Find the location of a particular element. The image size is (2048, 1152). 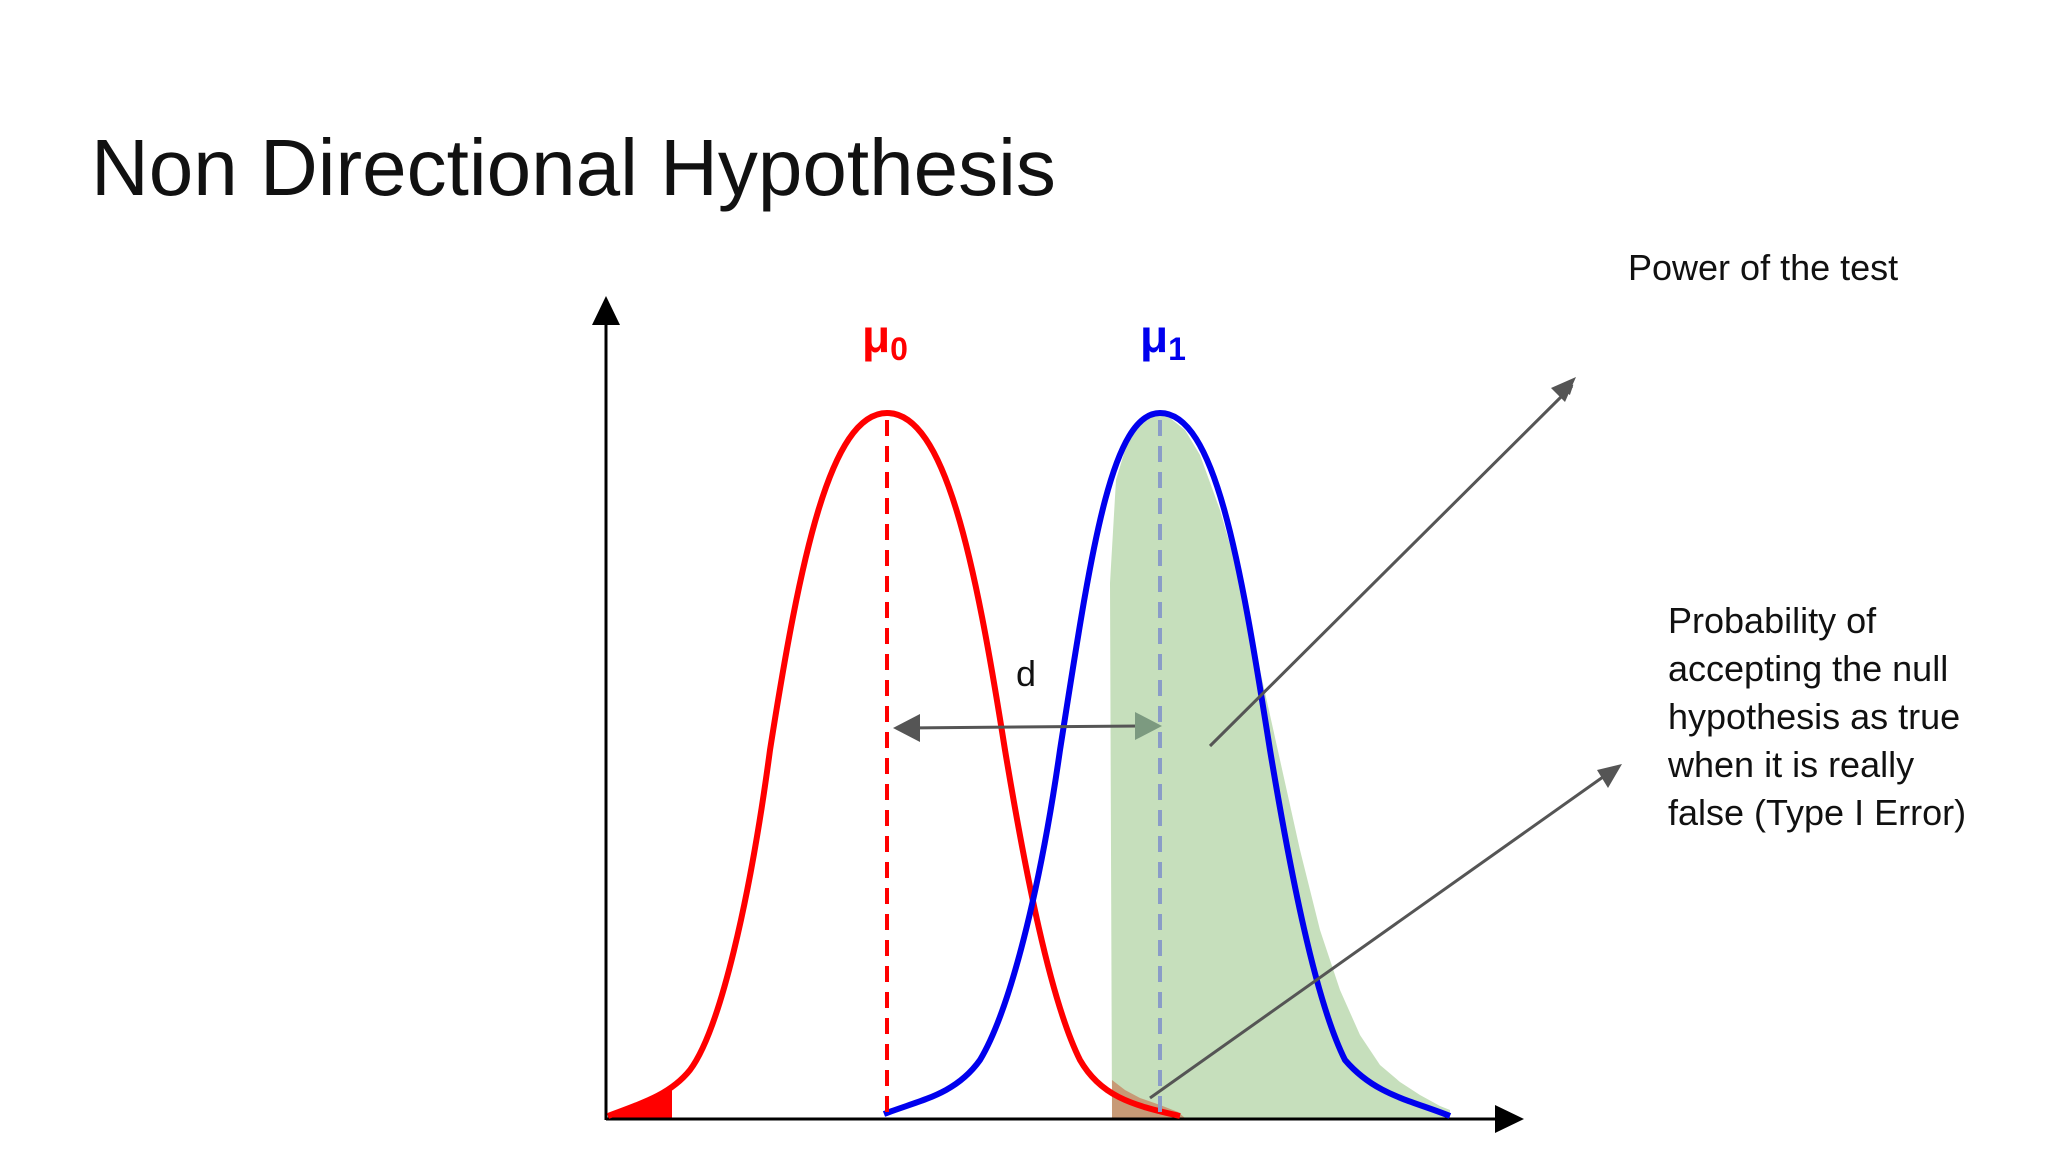

mu1-label: μ1 is located at coordinates (1163, 338).